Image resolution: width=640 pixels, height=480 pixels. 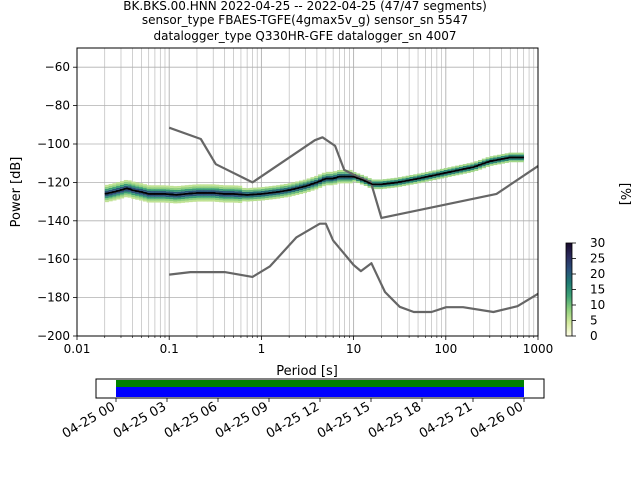 I want to click on y-axis-ticks: −200 −180 −160 −140 −120 −100 −80 −60, so click(x=57, y=201).